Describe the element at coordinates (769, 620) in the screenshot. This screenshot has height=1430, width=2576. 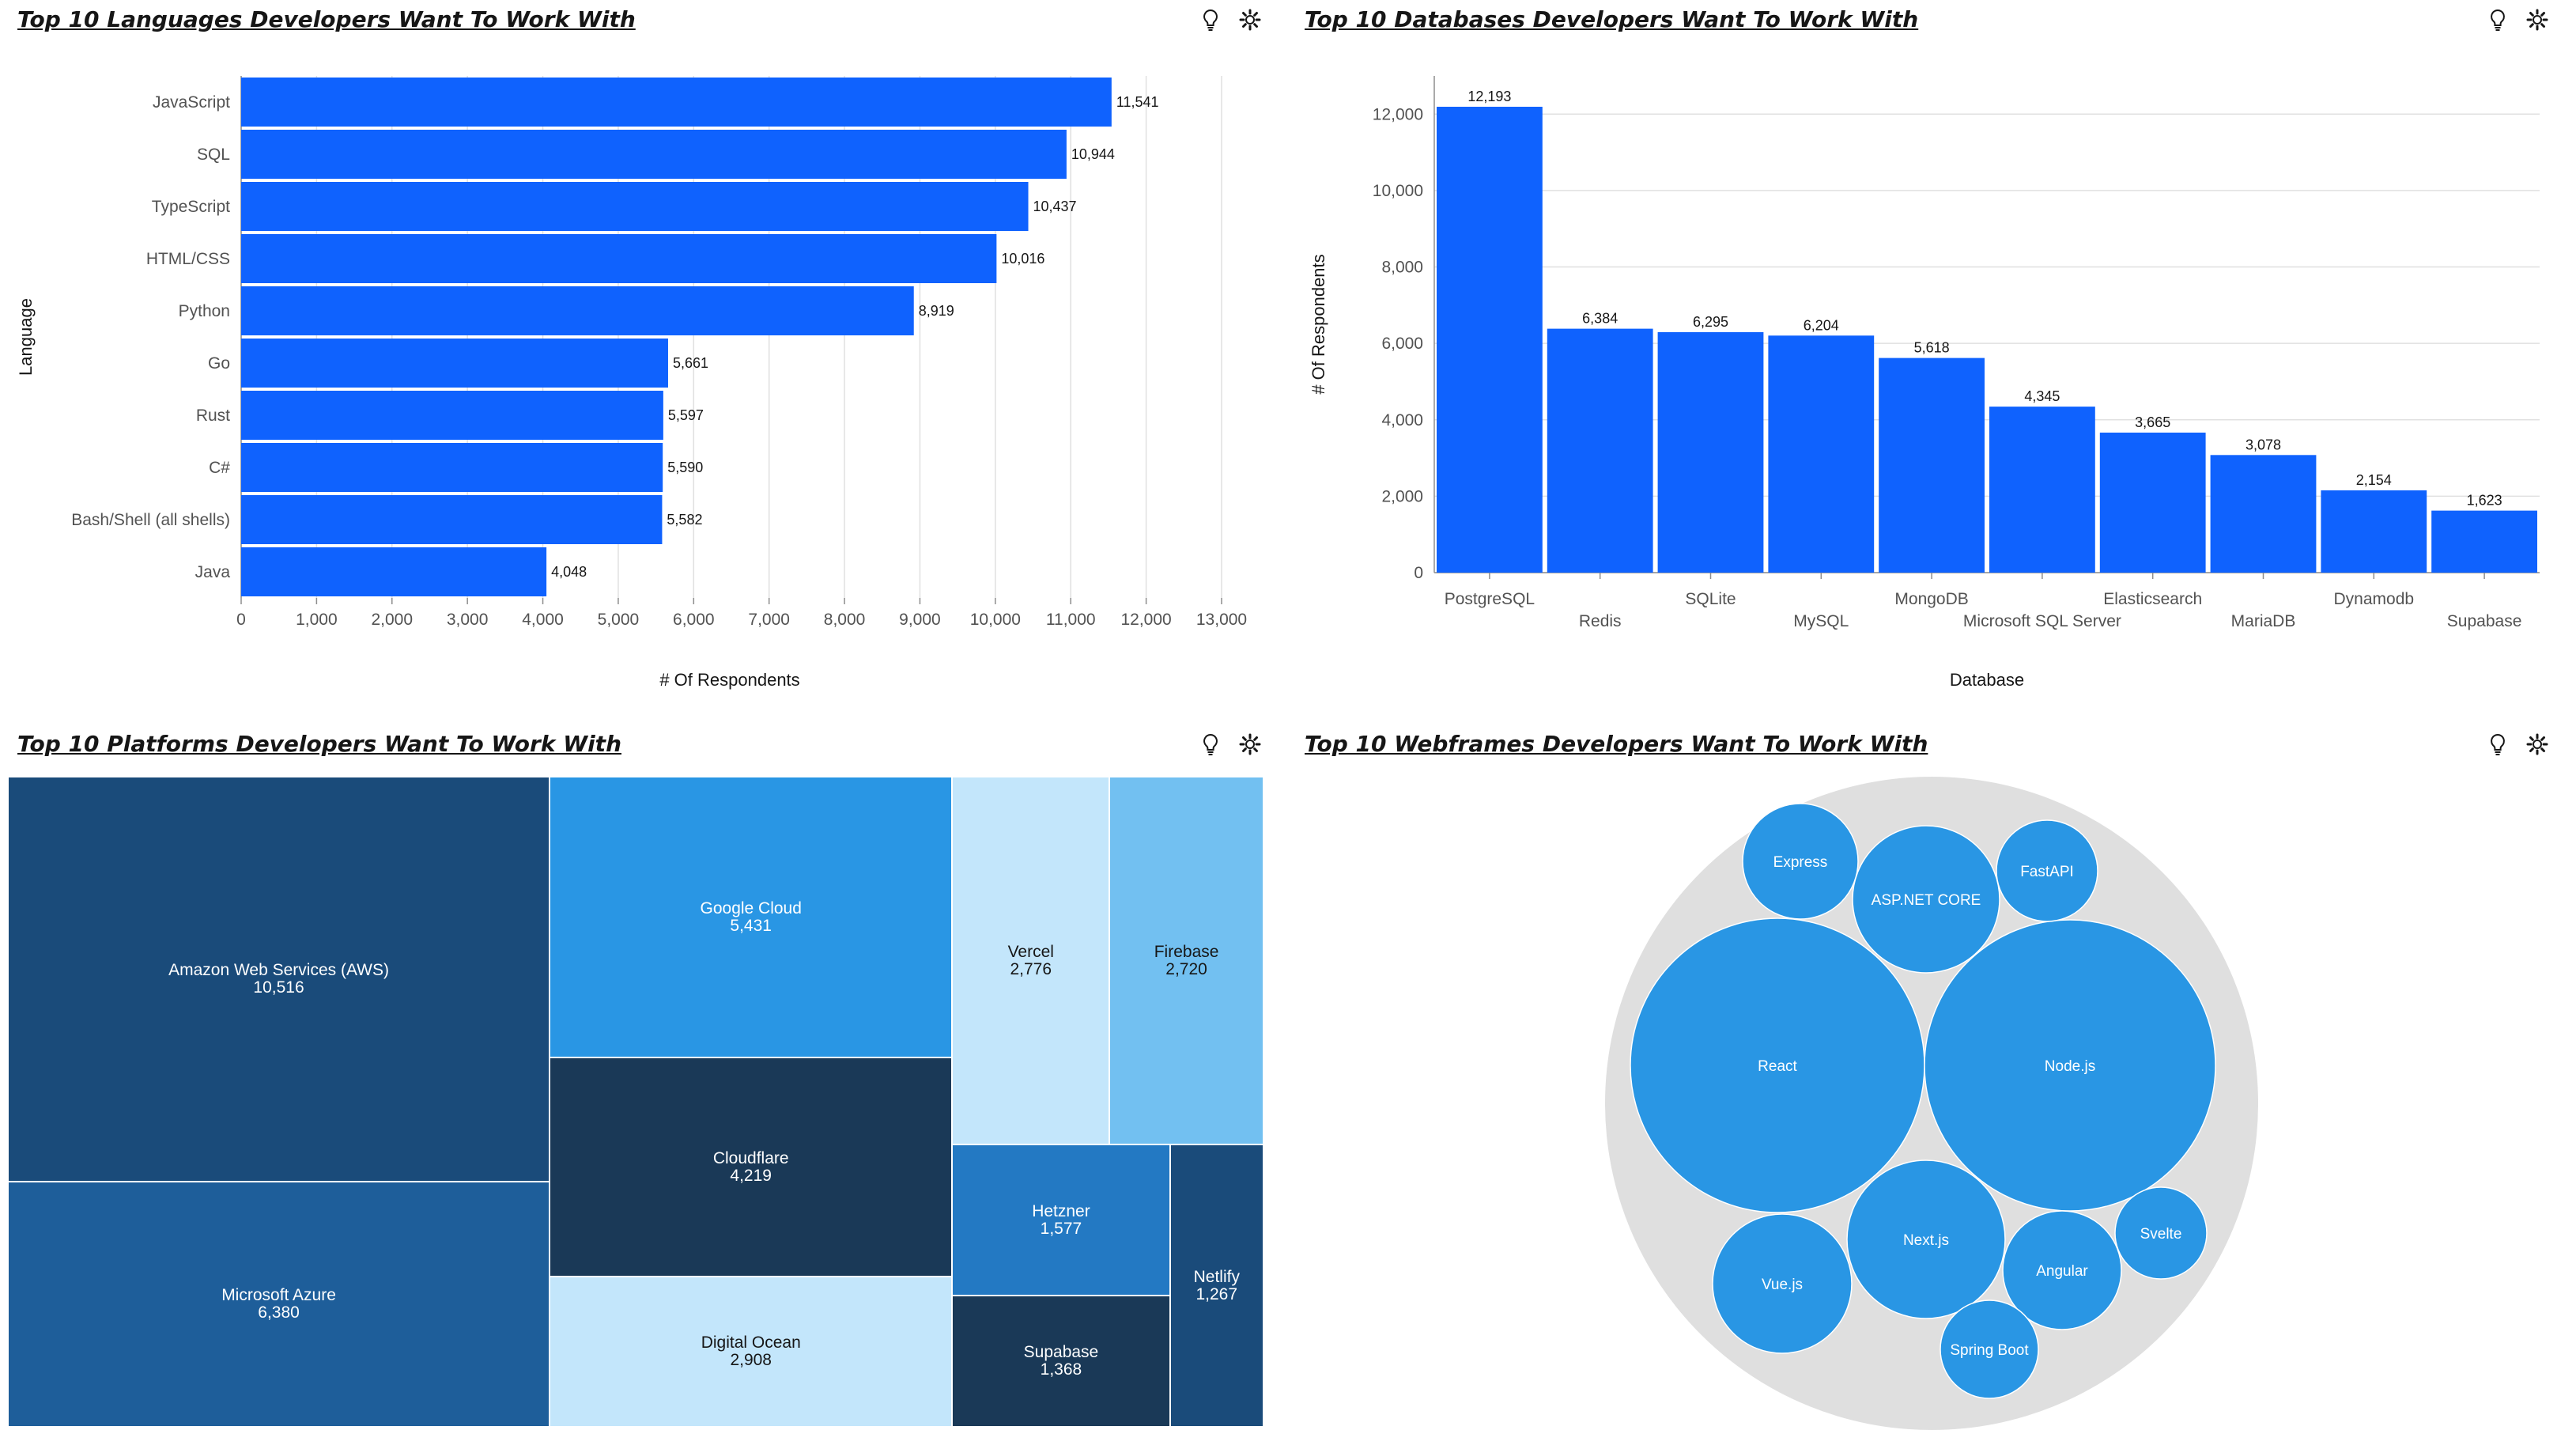
I see `x-tick-label: 7,000` at that location.